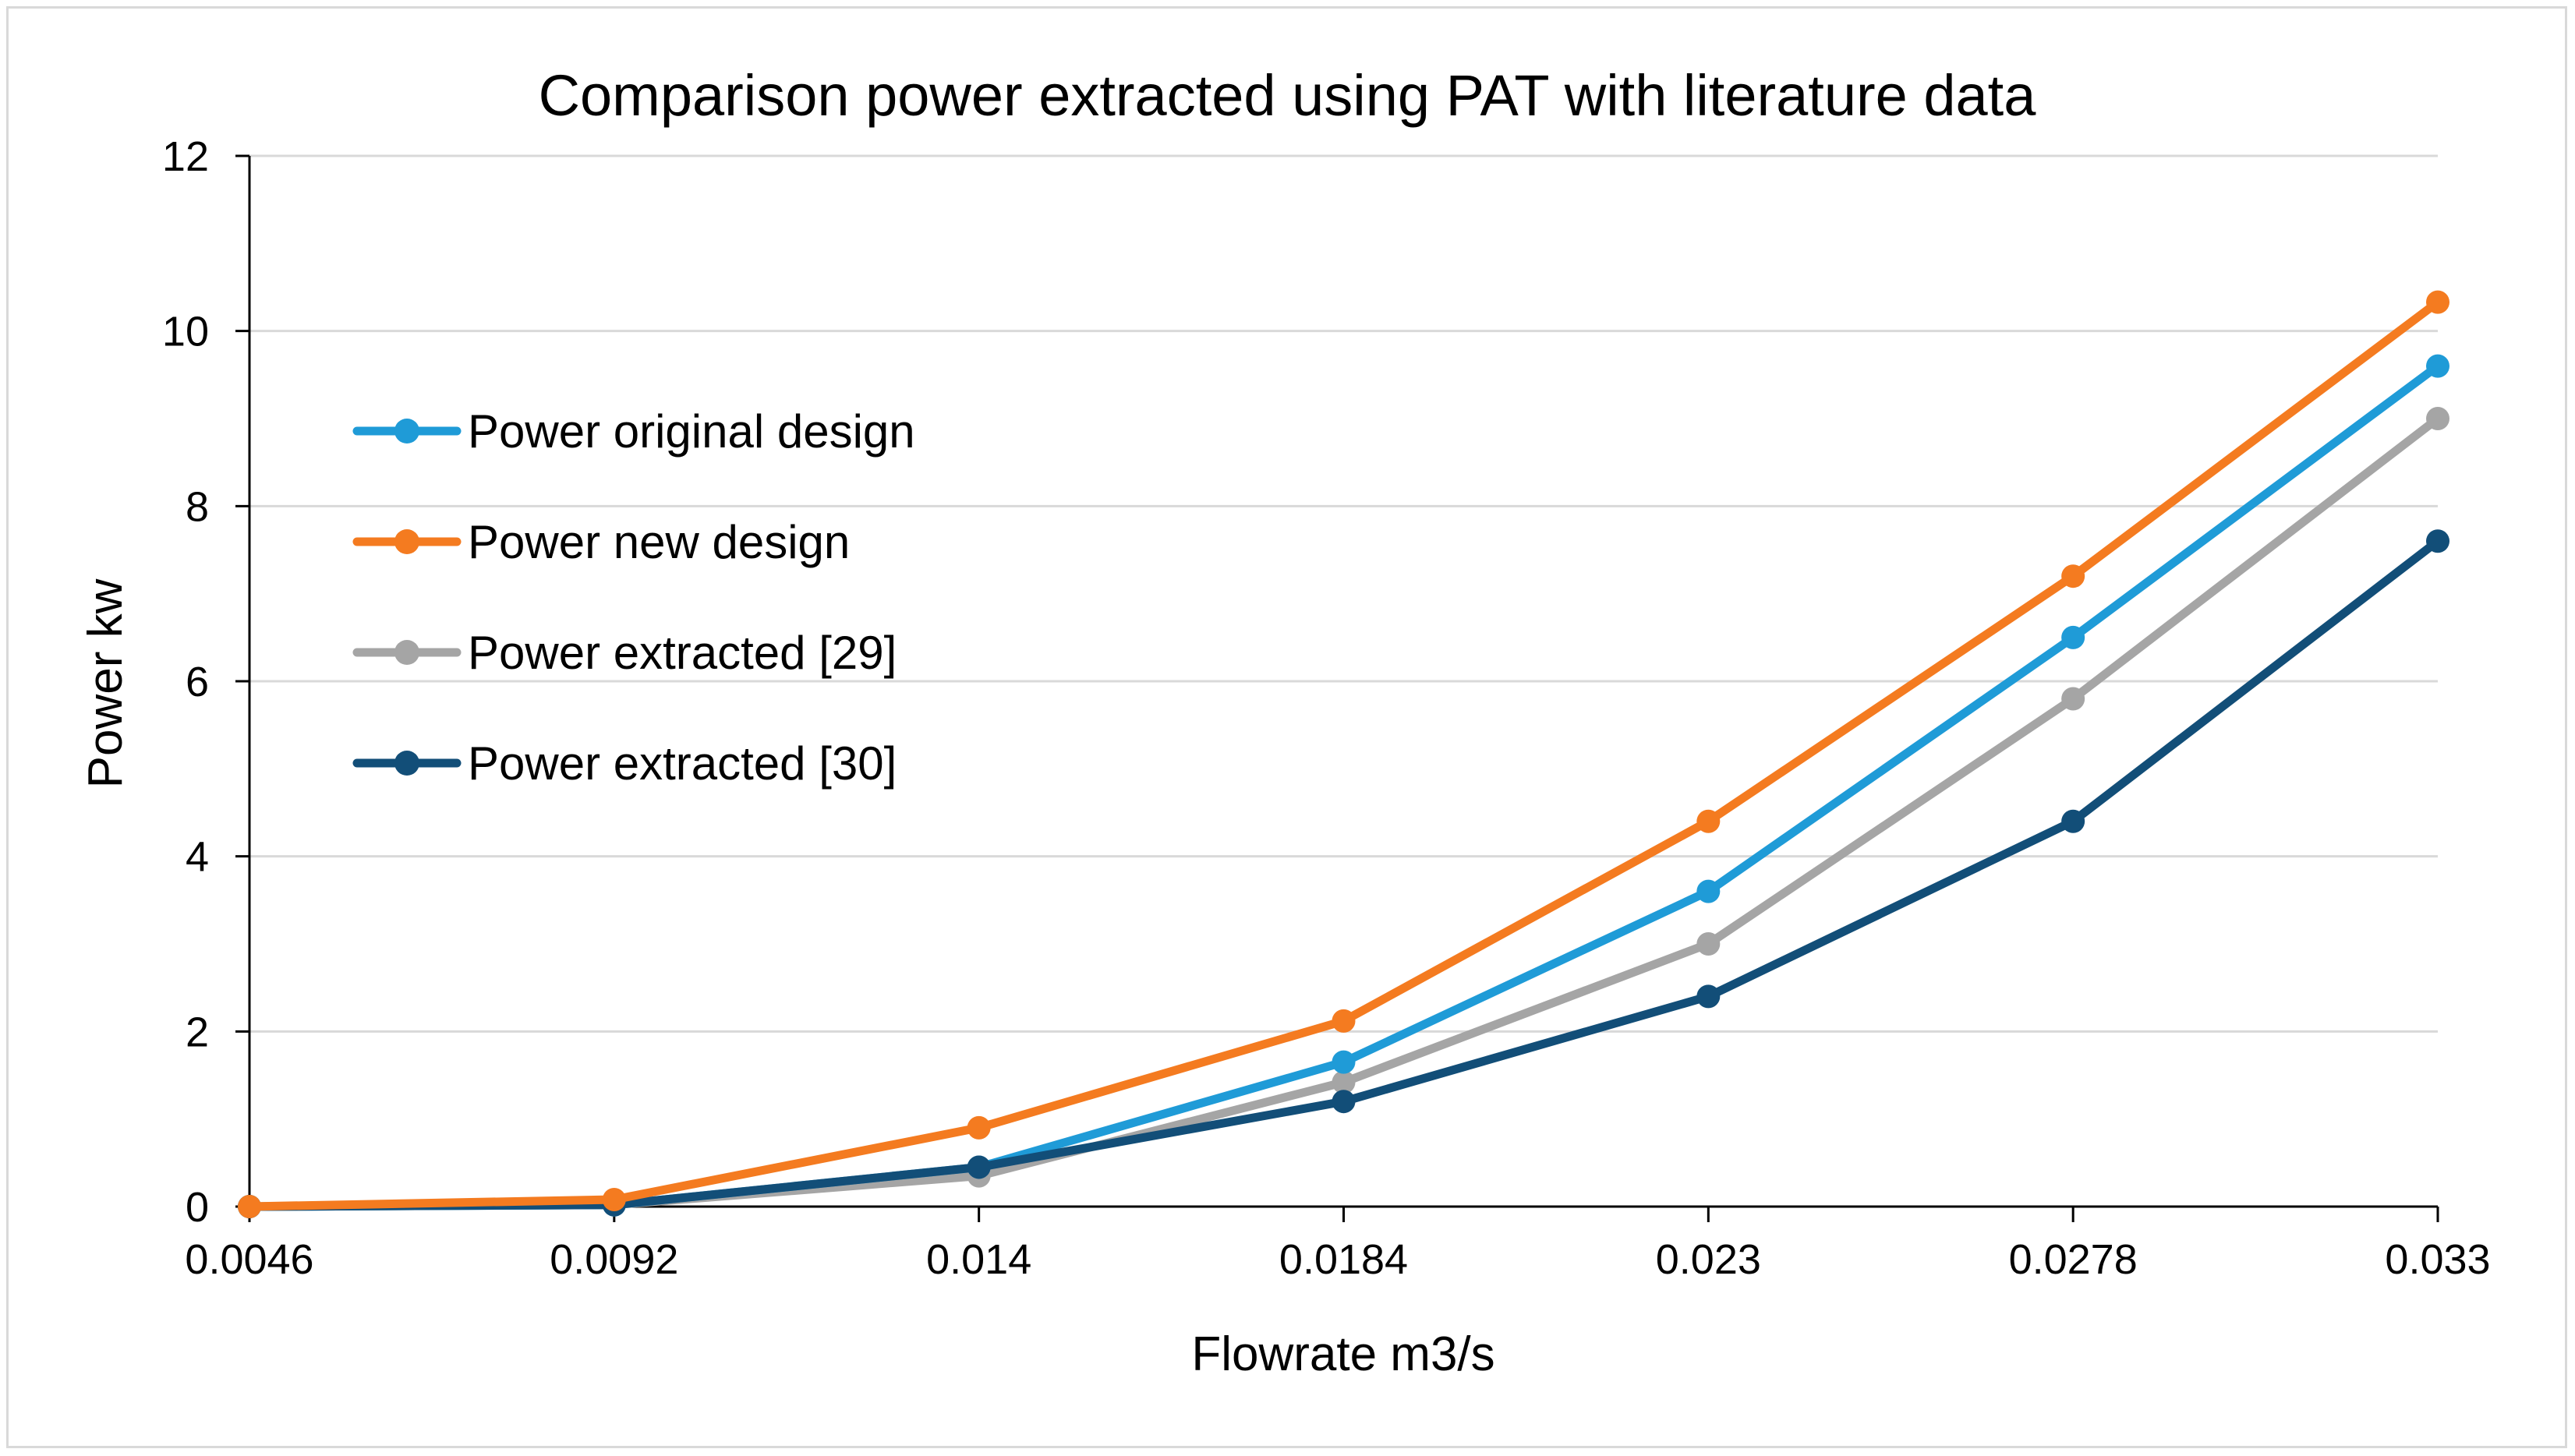 This screenshot has height=1456, width=2575. I want to click on x-tick-label-2: 0.014, so click(978, 1259).